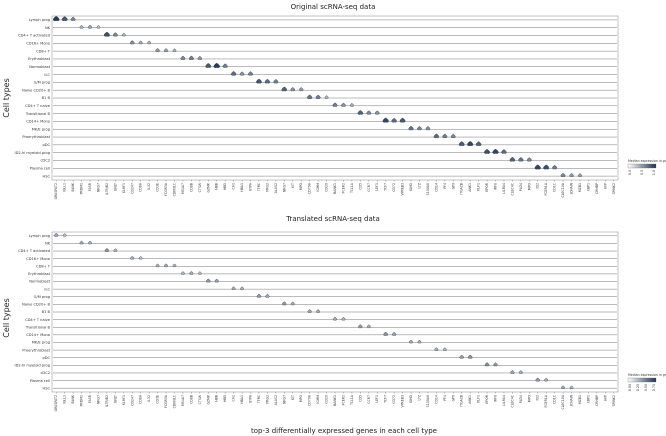  I want to click on row-label: G/M prog, so click(42, 297).